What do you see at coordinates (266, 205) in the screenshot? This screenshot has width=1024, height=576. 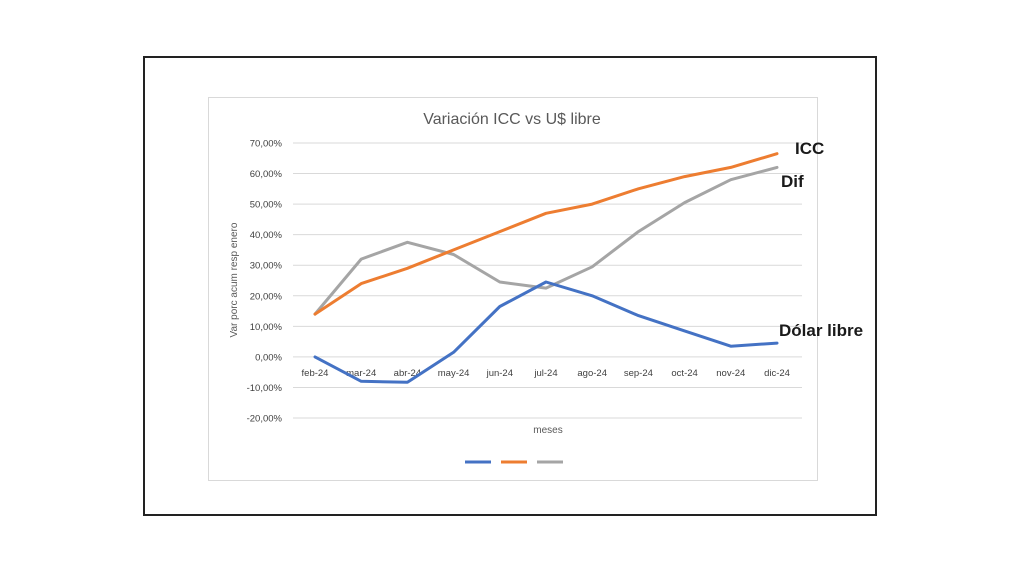 I see `y-tick-label: 50,00%` at bounding box center [266, 205].